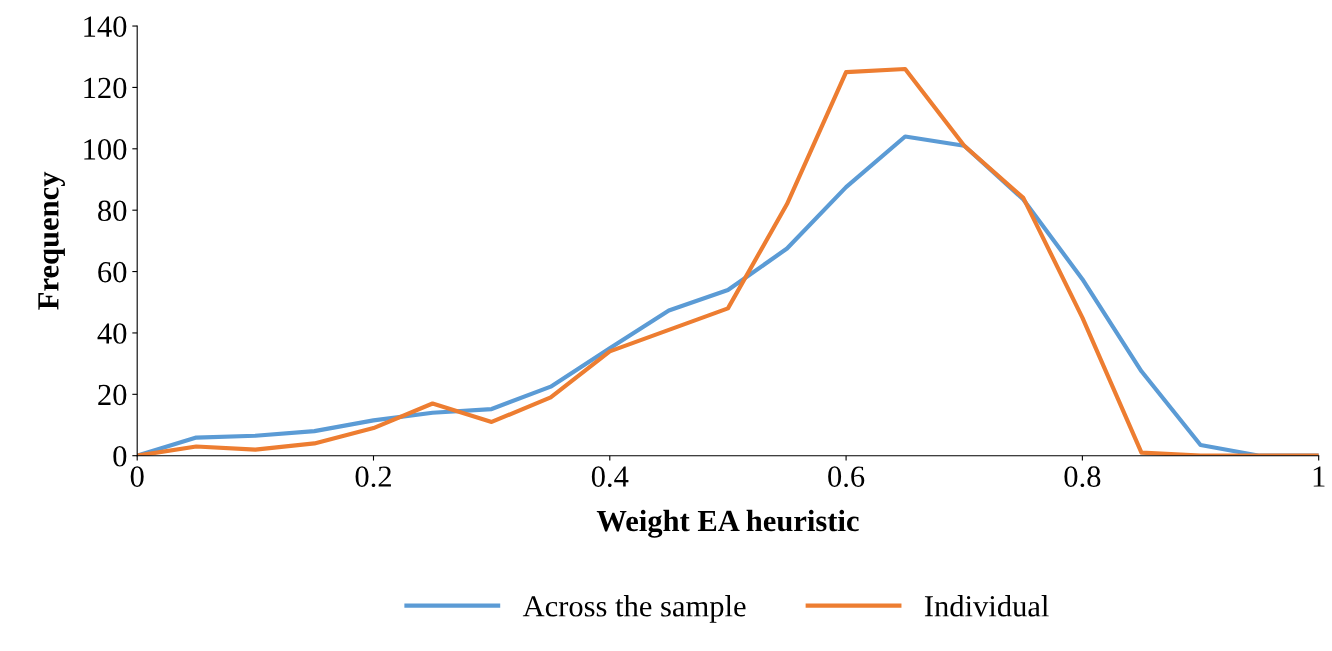  I want to click on y-tick-label: 20, so click(112, 395).